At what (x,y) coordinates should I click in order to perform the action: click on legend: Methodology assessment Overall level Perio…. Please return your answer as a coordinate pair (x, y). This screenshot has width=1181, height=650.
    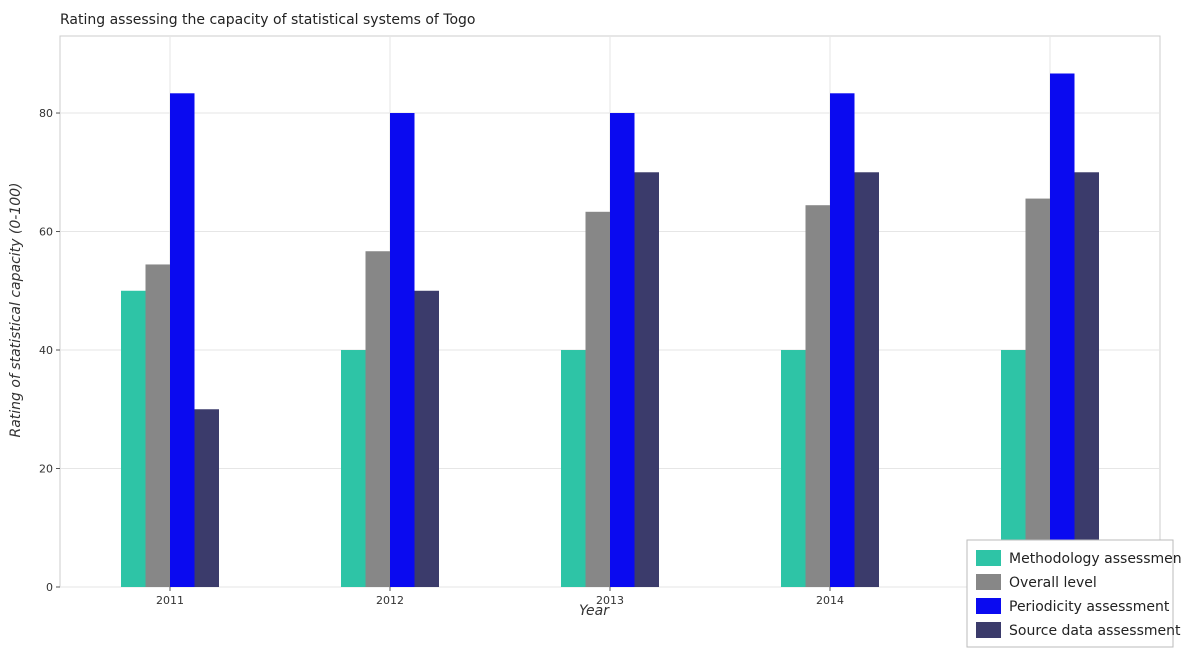
    Looking at the image, I should click on (1074, 593).